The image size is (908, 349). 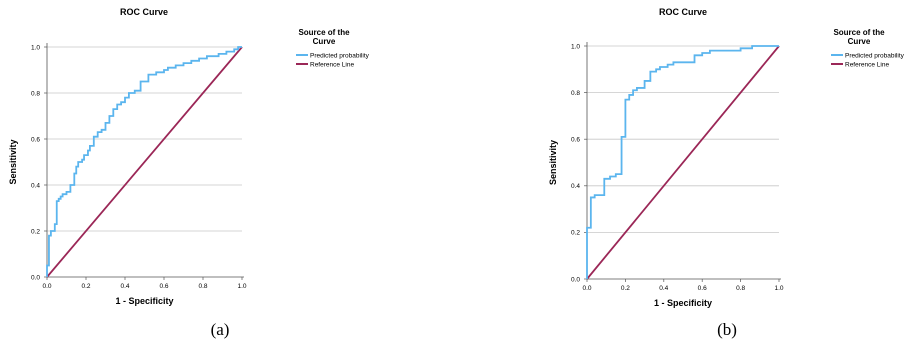 I want to click on caption-b: (b), so click(x=727, y=329).